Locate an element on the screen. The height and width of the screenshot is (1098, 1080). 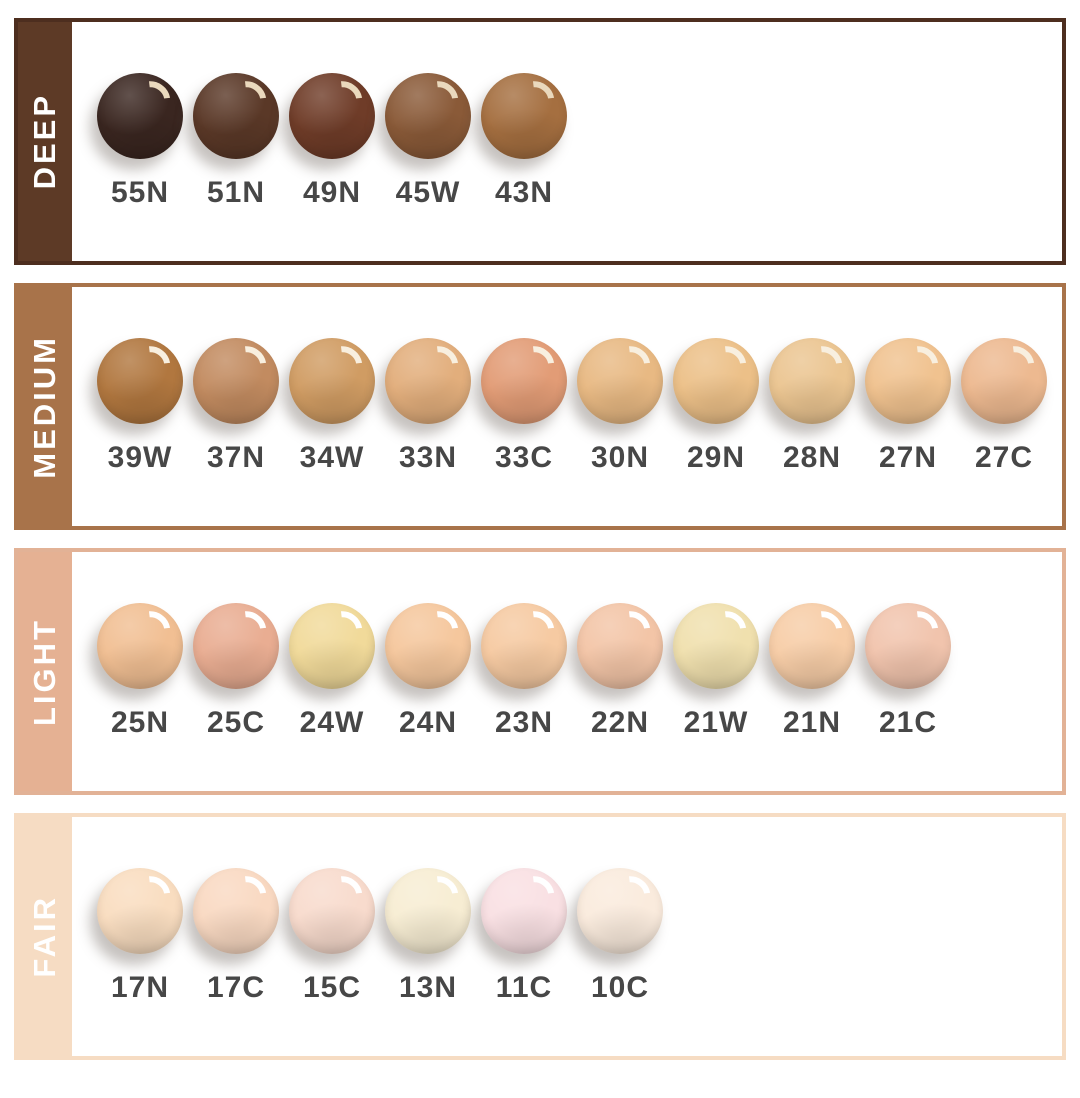
shade-29n: 29N is located at coordinates (716, 406).